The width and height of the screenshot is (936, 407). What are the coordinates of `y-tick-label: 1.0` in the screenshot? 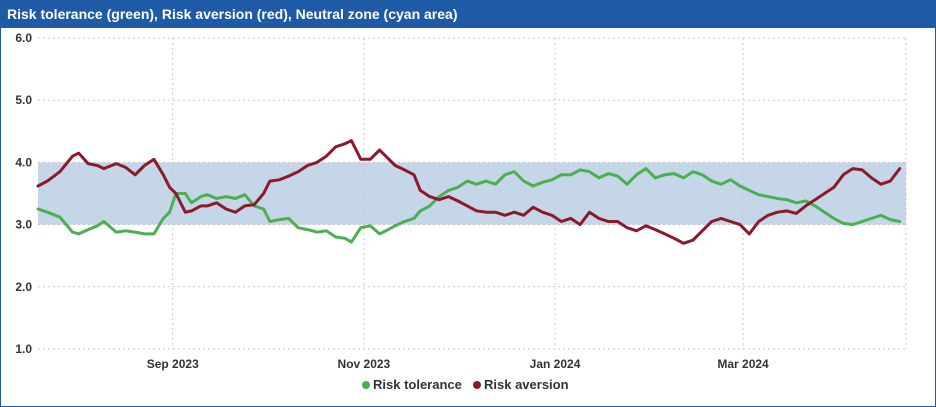 It's located at (23, 349).